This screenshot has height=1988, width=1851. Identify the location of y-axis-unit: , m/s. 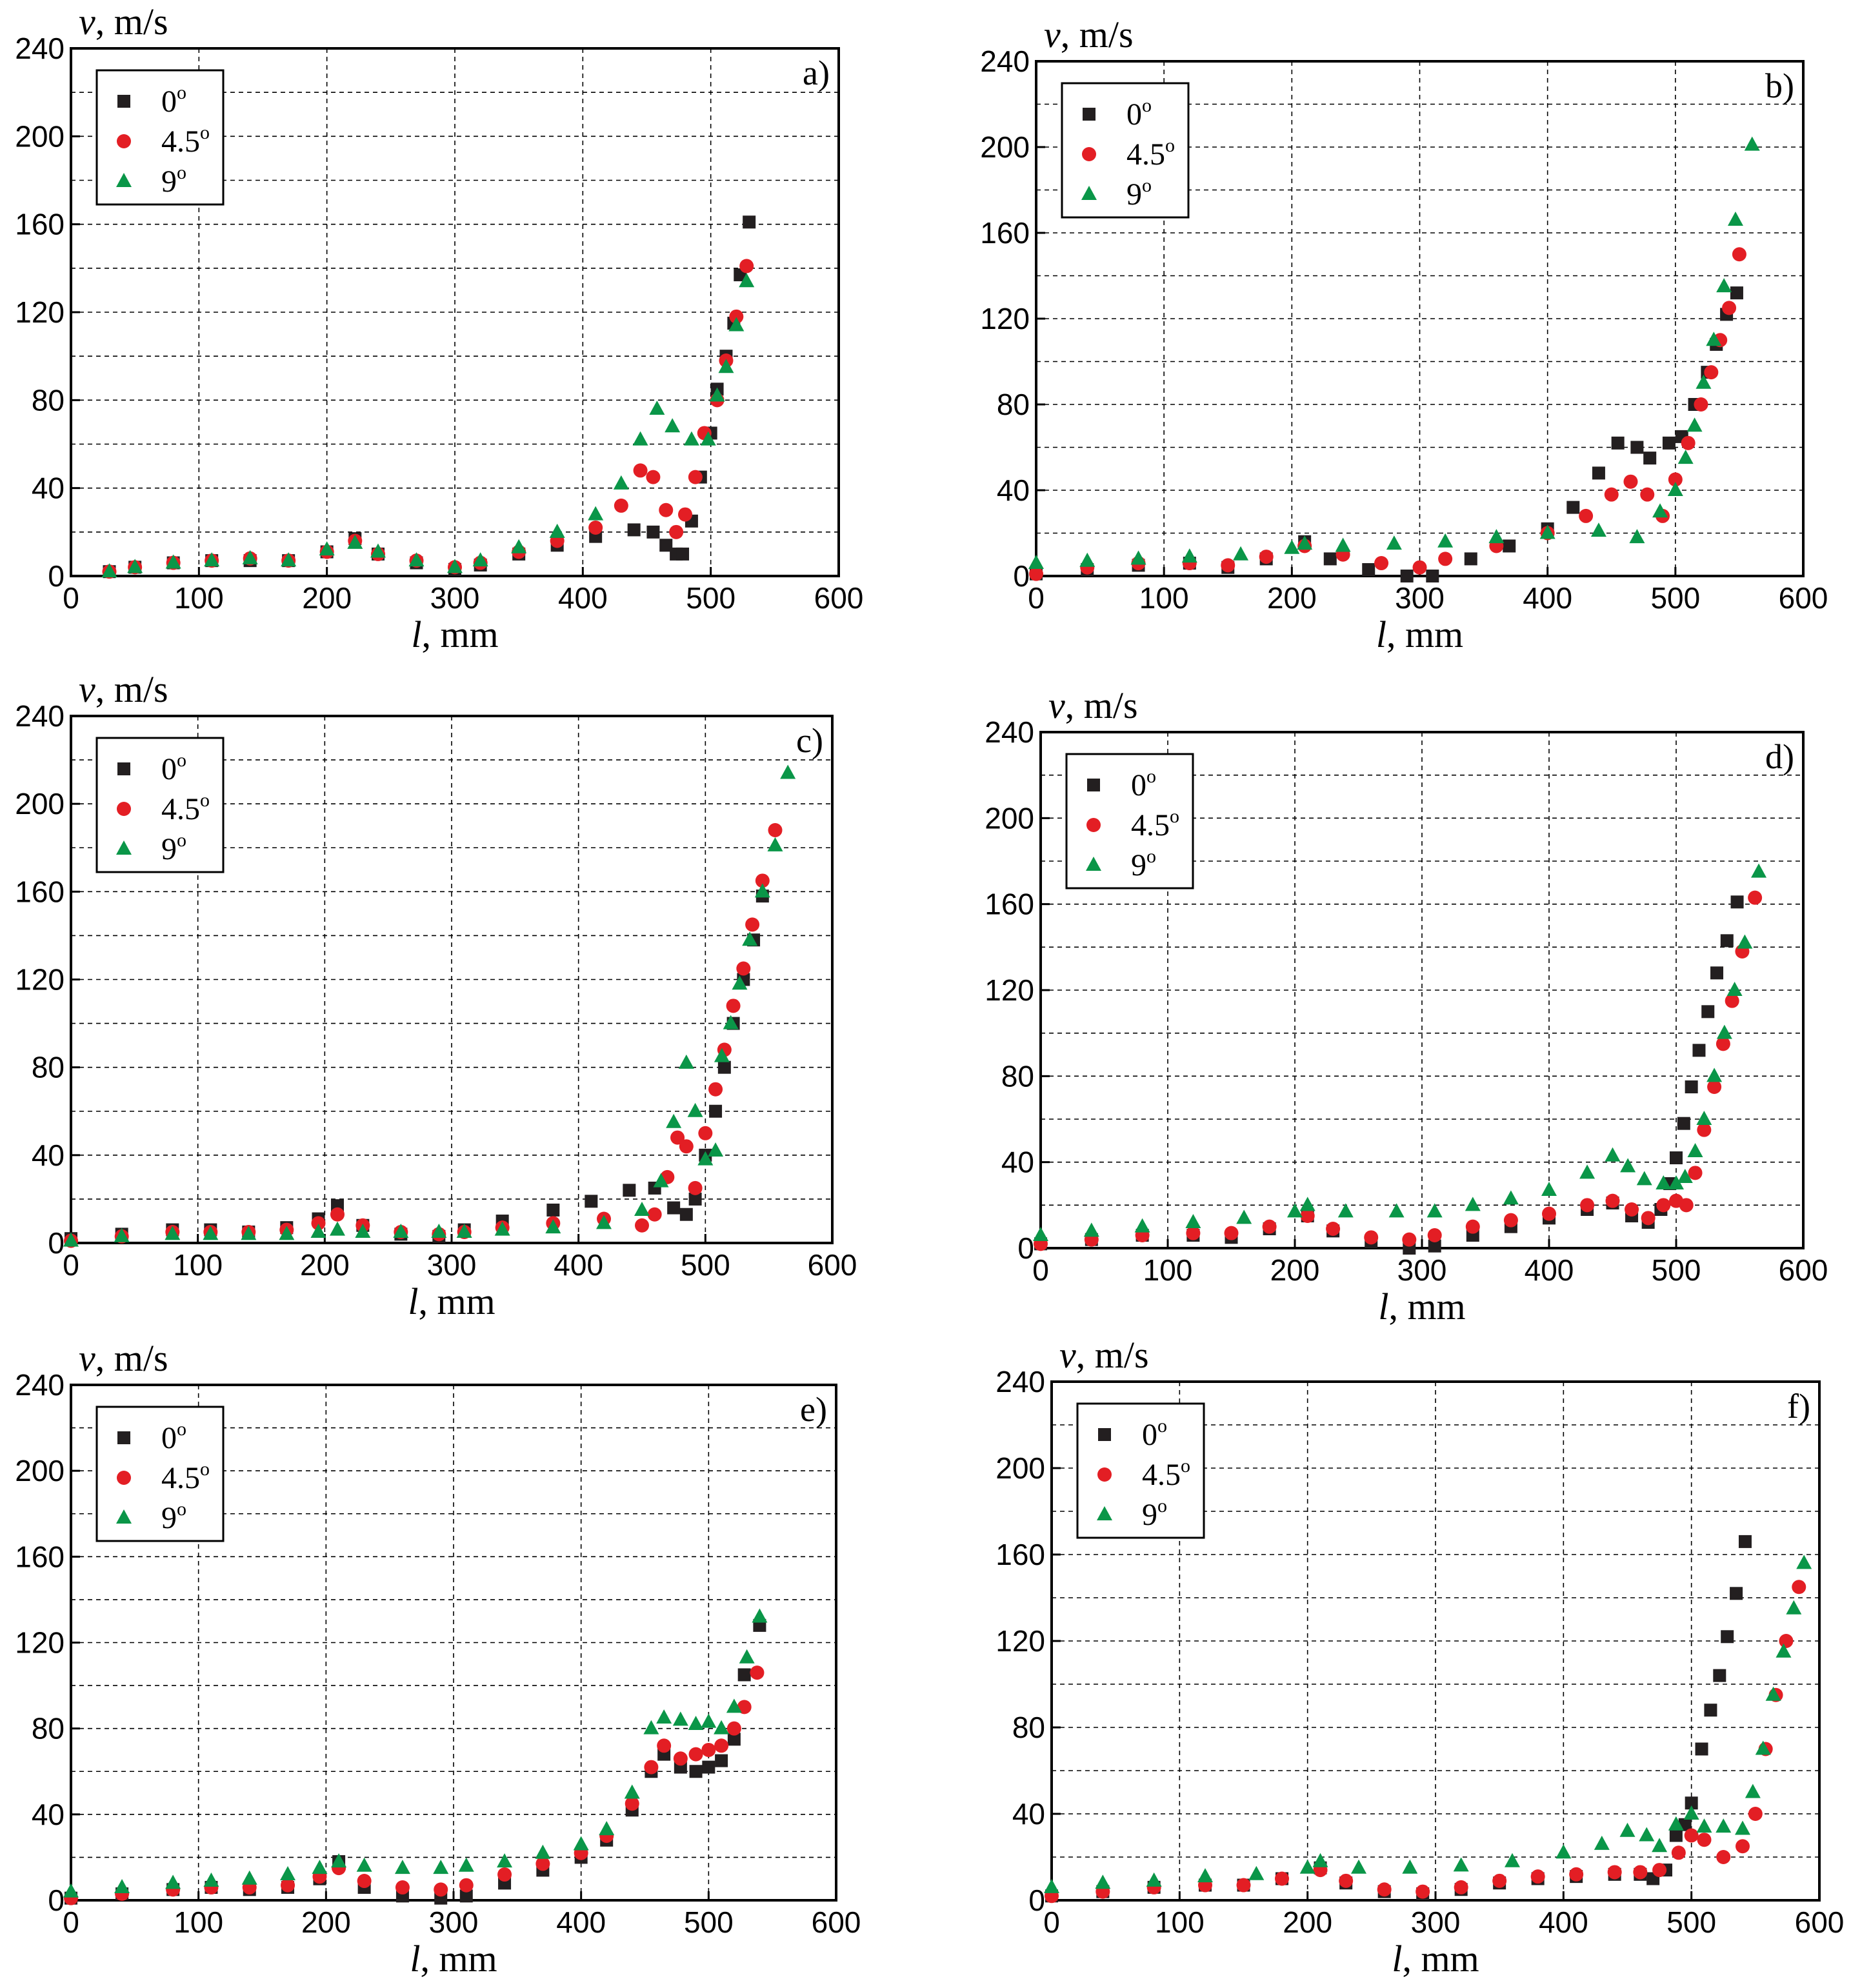
(1102, 705).